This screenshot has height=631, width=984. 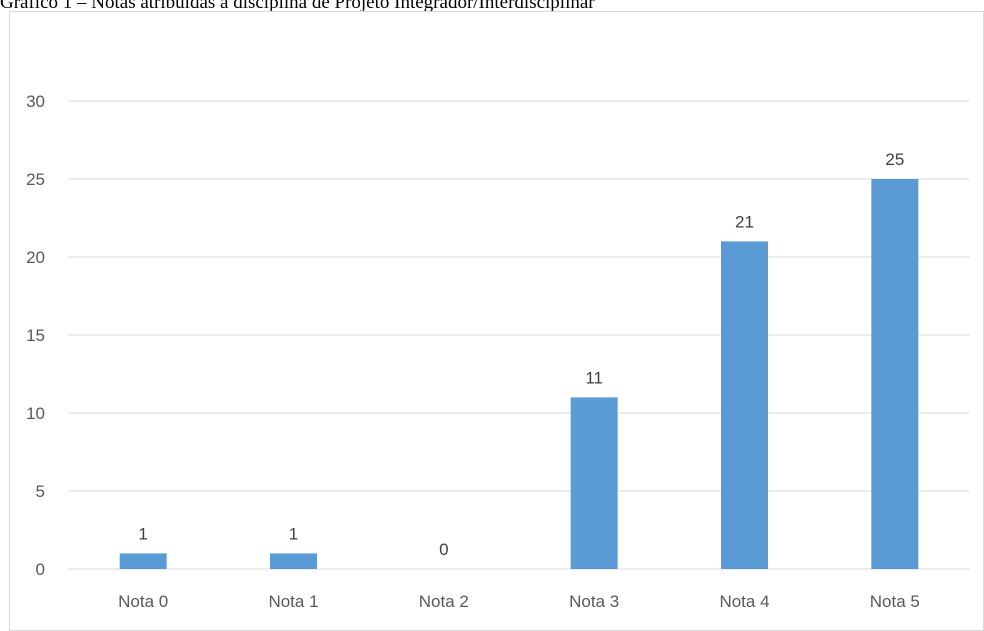 I want to click on data-label-nota-4: 21, so click(x=744, y=221).